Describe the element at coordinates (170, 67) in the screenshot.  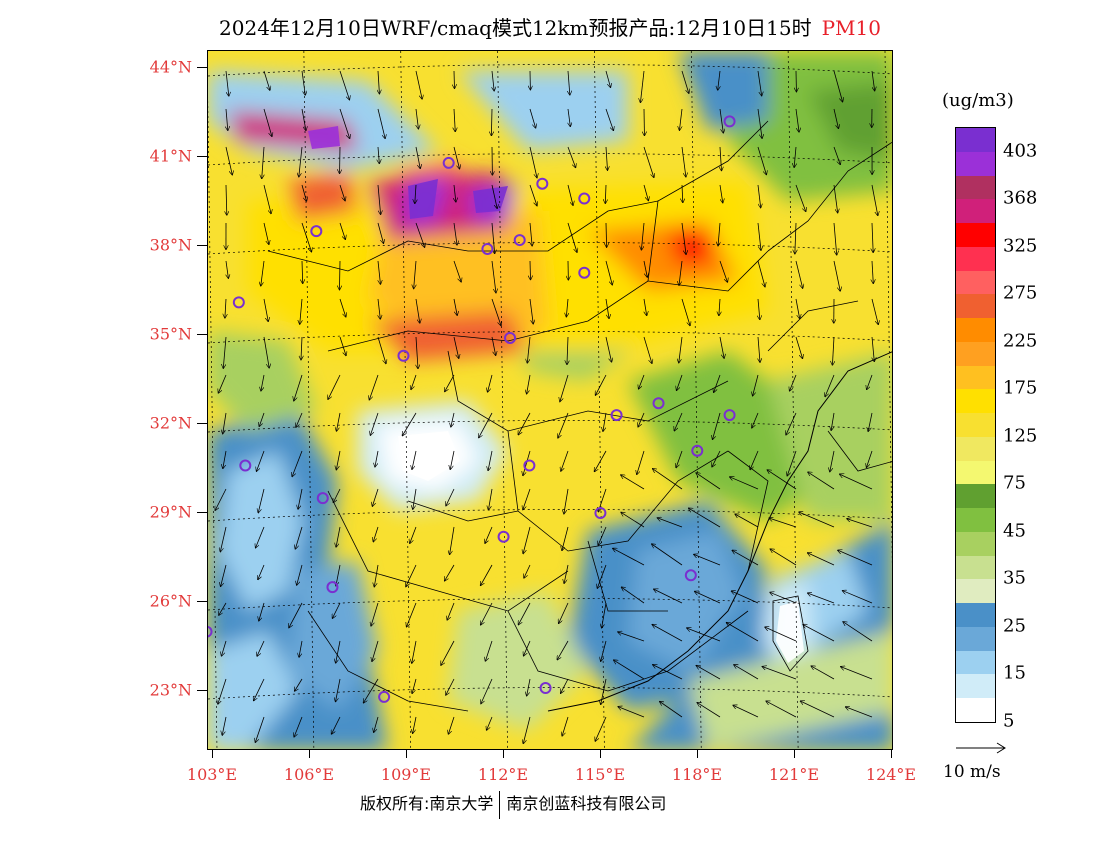
I see `latitude-label: 44°N` at that location.